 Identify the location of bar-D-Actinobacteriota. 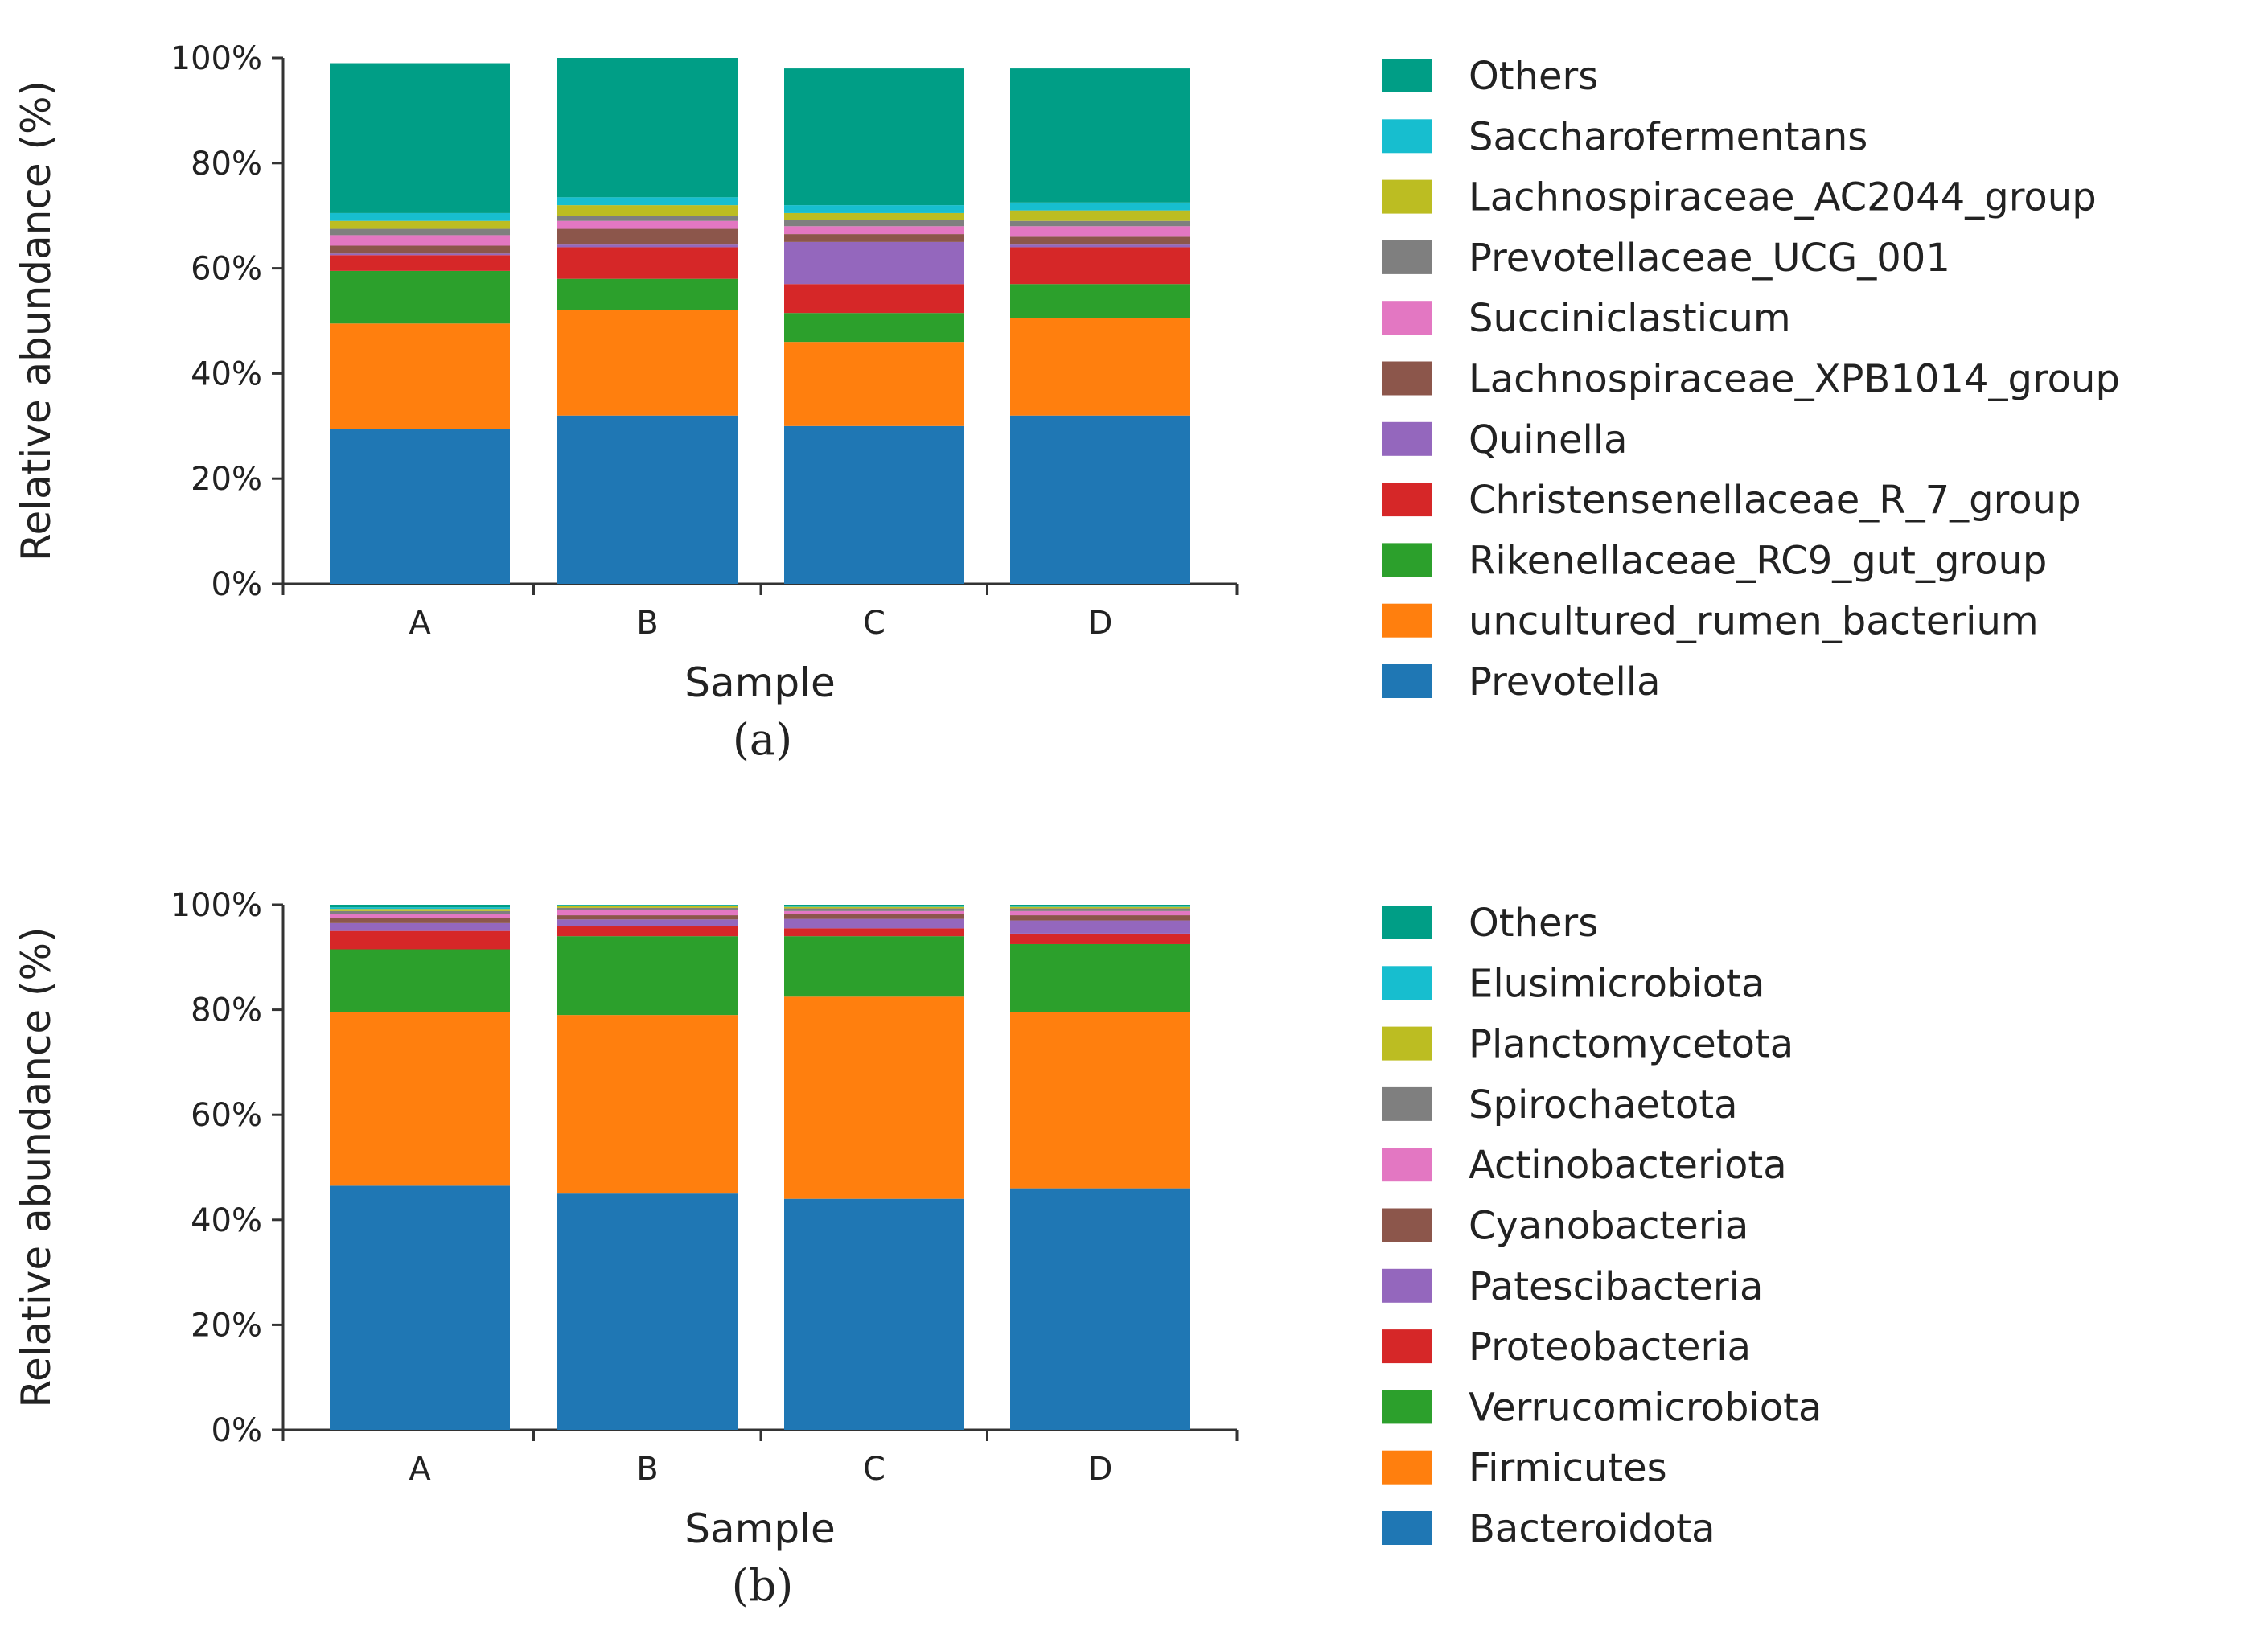
(1100, 913).